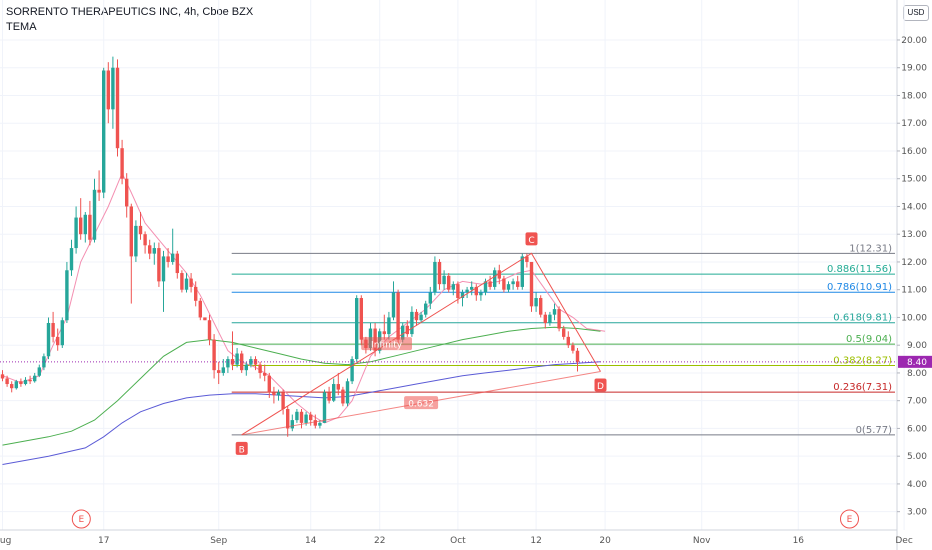 The width and height of the screenshot is (932, 550). What do you see at coordinates (903, 541) in the screenshot?
I see `time-tick-label: Dec` at bounding box center [903, 541].